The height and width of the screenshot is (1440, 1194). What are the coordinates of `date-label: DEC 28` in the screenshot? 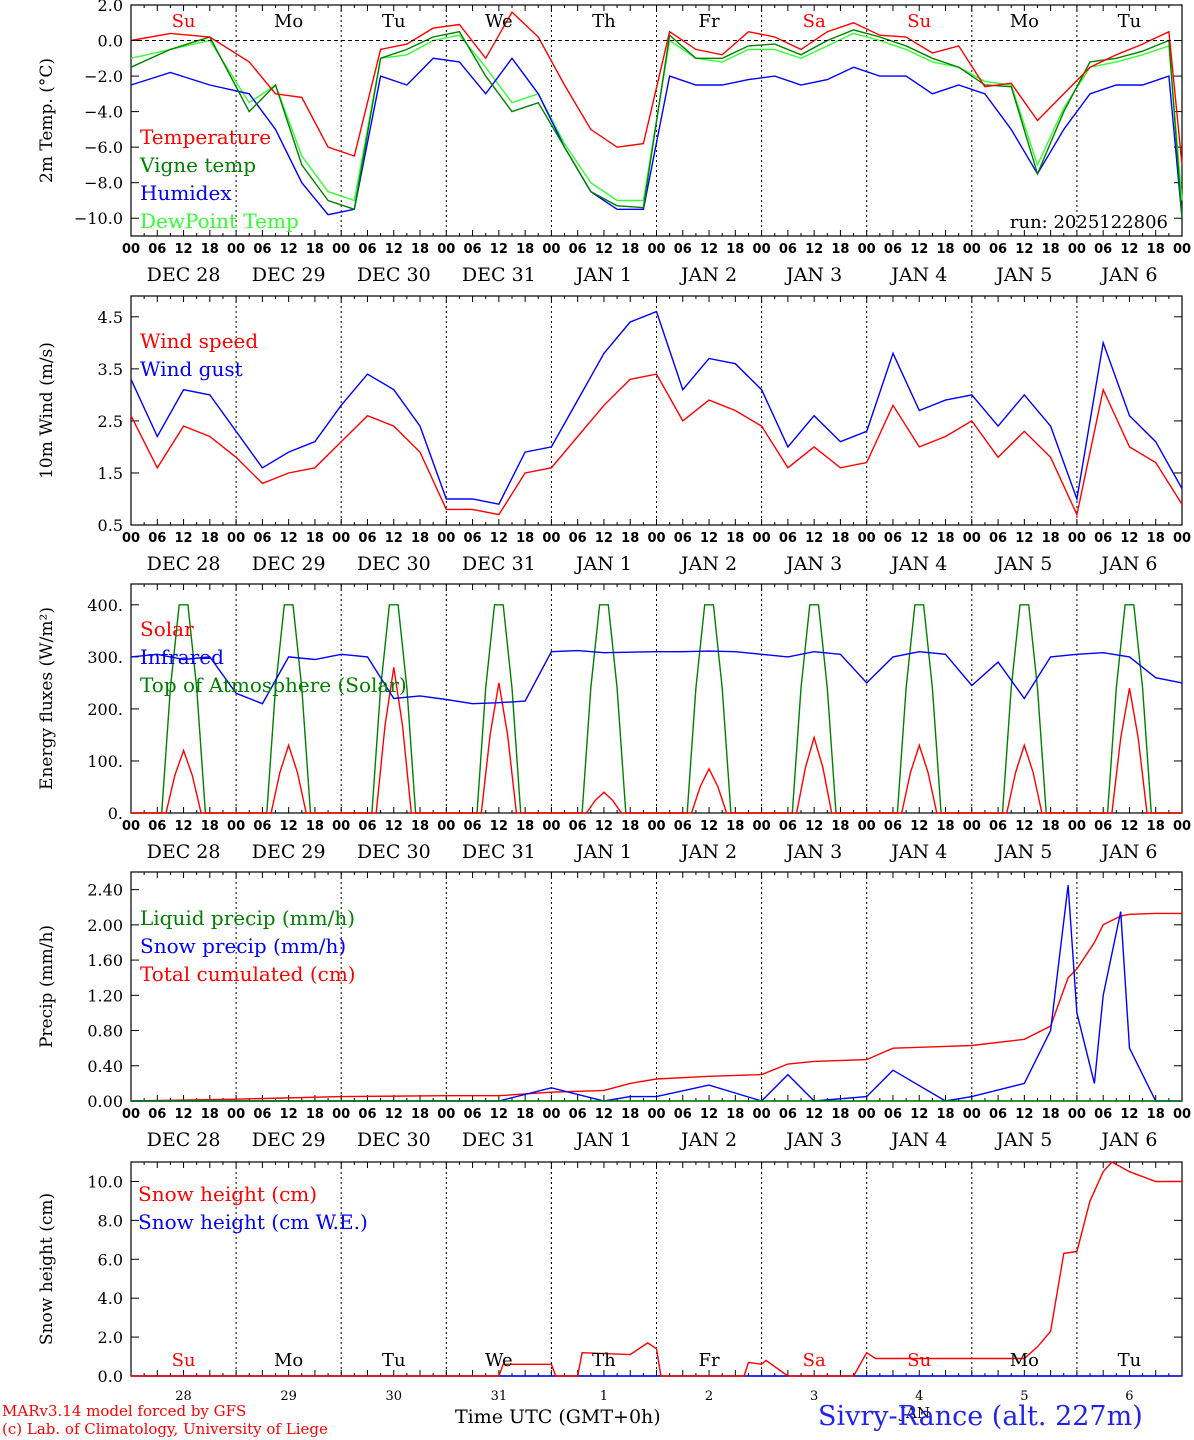 It's located at (184, 852).